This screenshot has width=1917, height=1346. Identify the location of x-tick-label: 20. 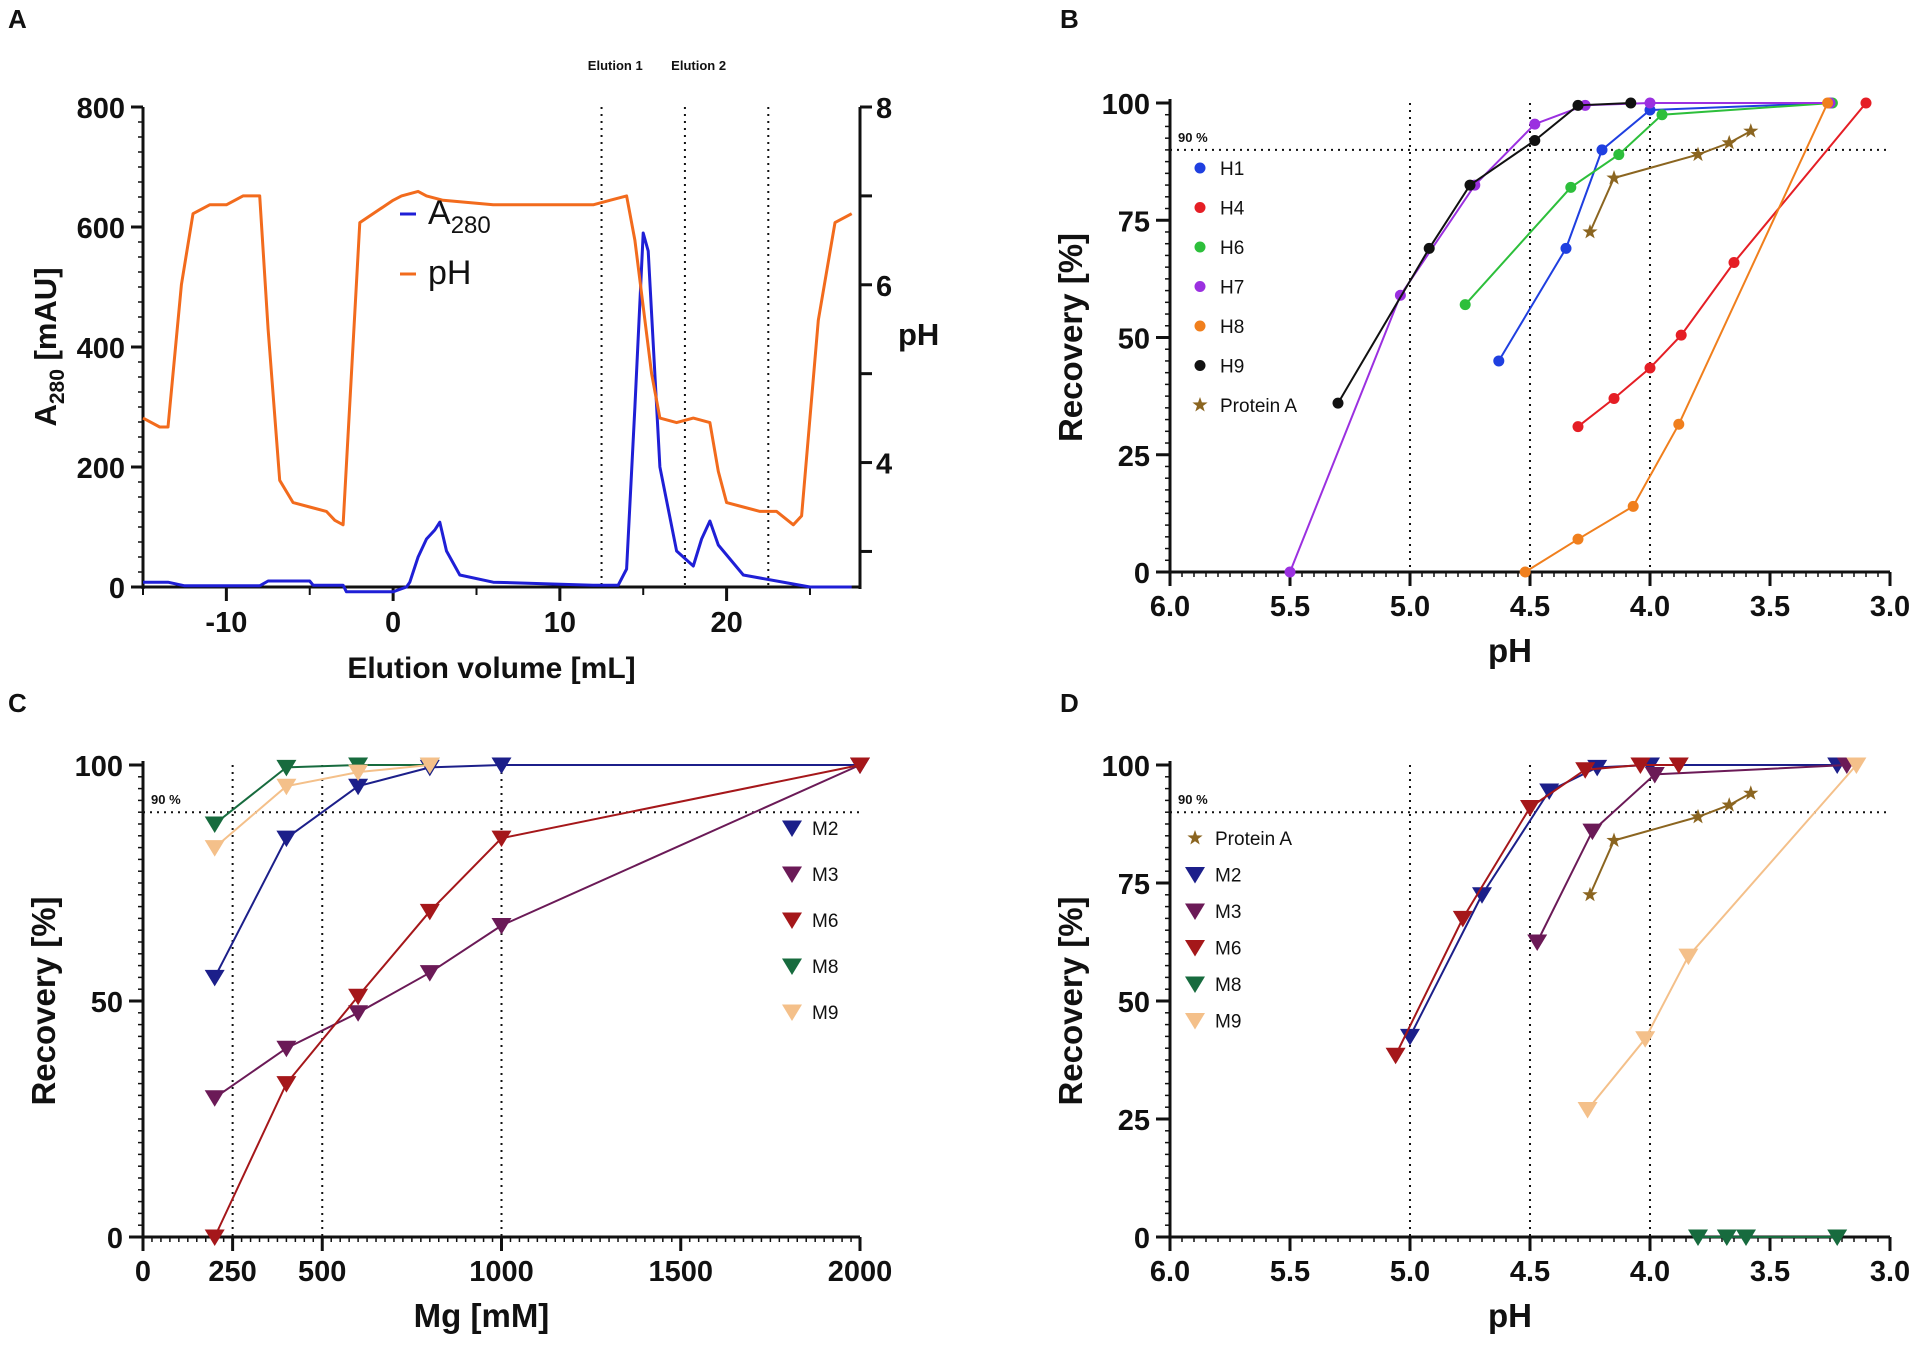
(726, 623).